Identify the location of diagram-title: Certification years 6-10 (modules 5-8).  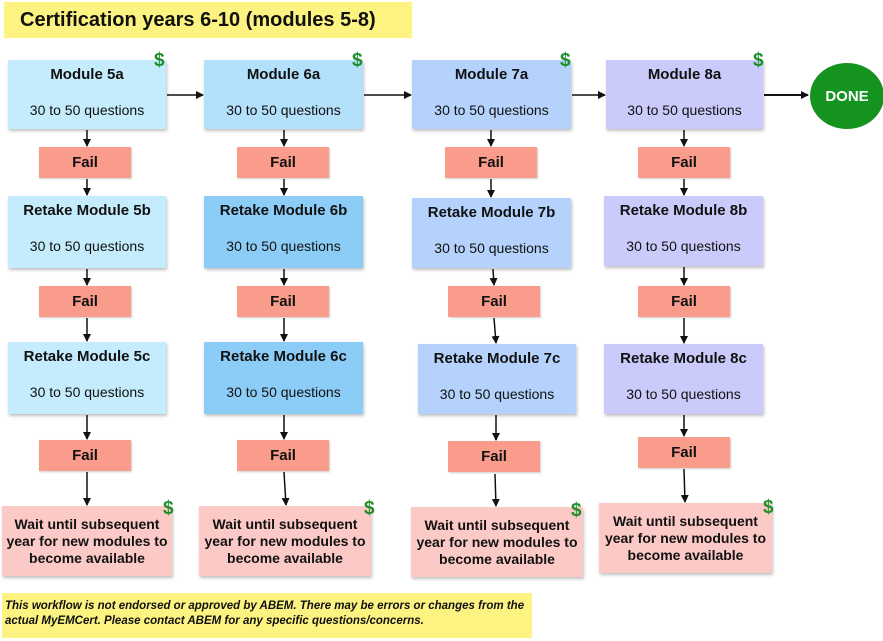
(208, 20).